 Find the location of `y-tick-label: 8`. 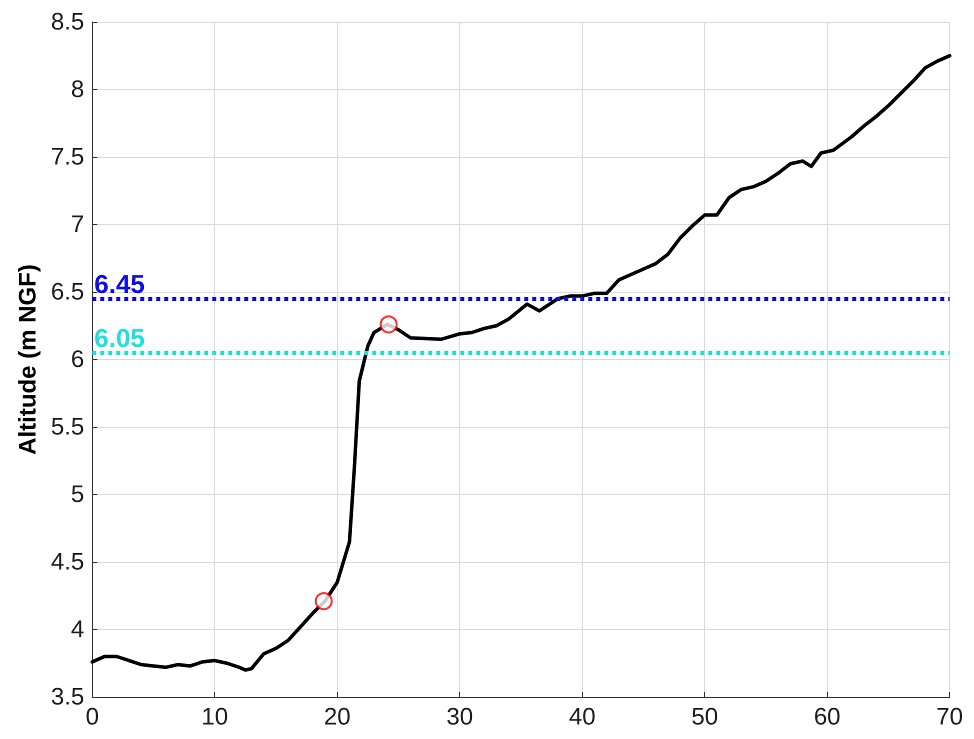

y-tick-label: 8 is located at coordinates (77, 89).